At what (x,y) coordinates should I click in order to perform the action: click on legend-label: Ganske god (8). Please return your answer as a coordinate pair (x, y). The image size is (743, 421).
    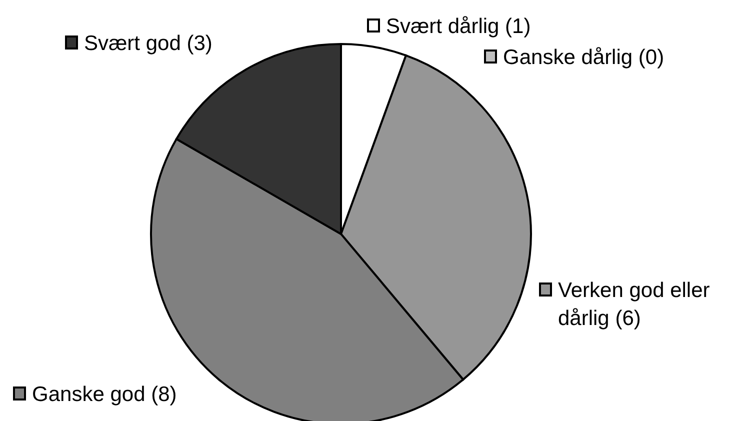
    Looking at the image, I should click on (104, 394).